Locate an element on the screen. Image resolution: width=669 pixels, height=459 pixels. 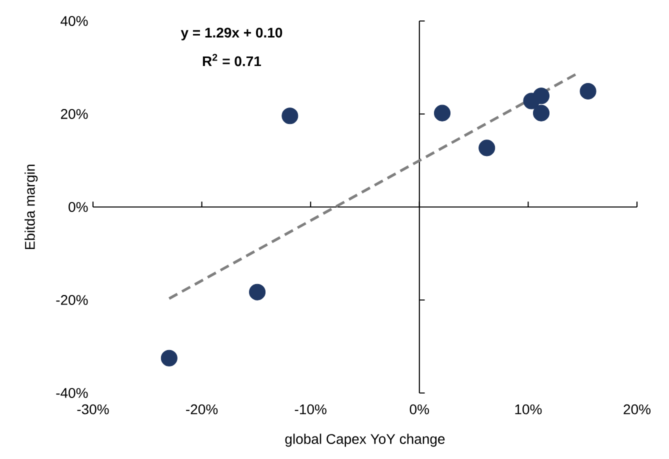
x-tick-label: -20% is located at coordinates (202, 409).